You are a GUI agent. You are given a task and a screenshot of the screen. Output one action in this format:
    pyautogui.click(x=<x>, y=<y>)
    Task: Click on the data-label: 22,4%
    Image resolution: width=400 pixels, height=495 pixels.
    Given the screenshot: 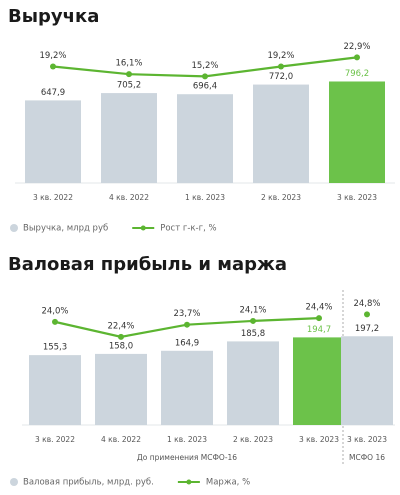 What is the action you would take?
    pyautogui.click(x=120, y=326)
    